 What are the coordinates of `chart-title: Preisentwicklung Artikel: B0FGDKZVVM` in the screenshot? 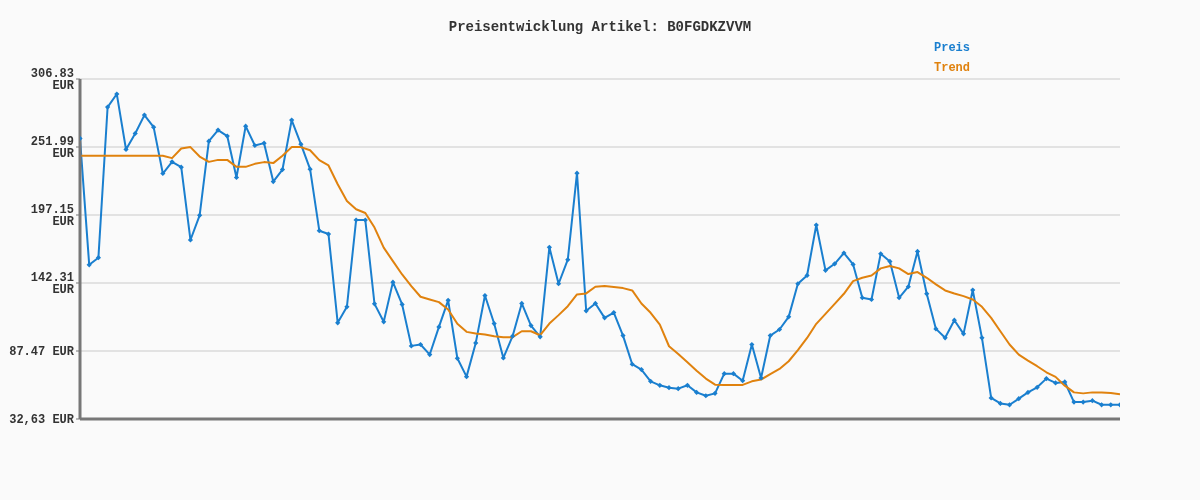 It's located at (600, 27).